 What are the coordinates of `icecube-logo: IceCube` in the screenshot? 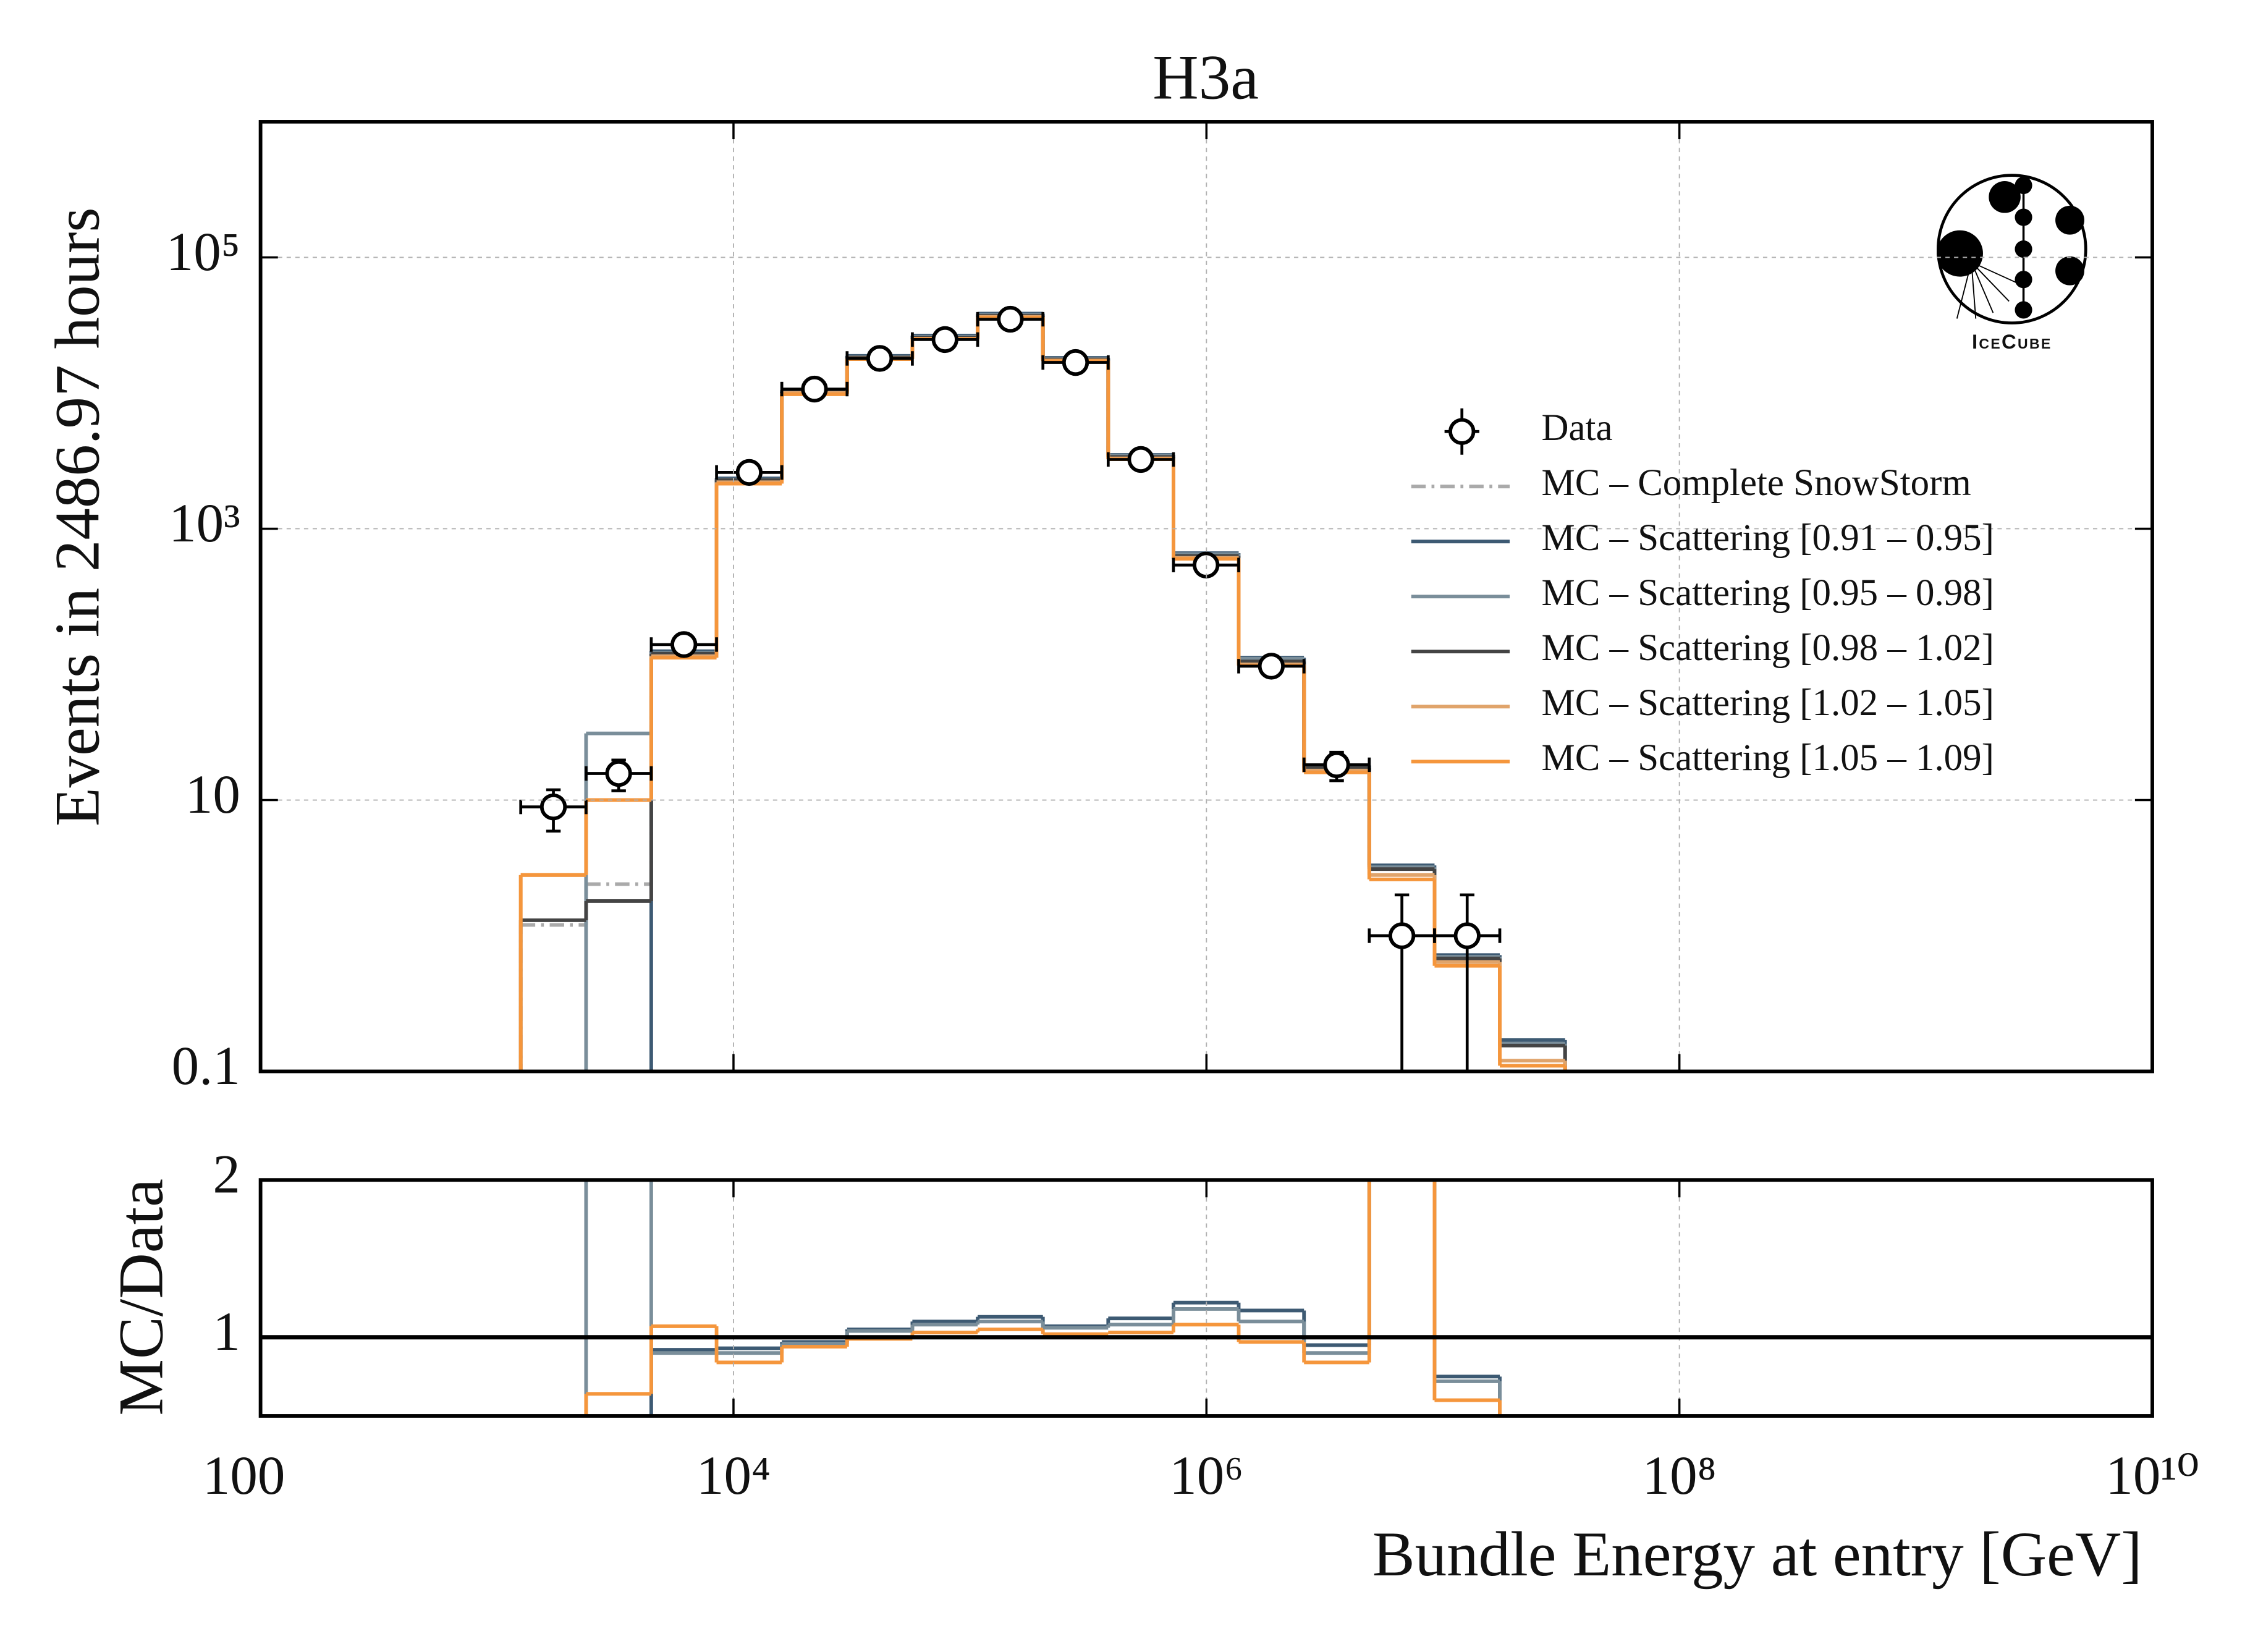 It's located at (2012, 263).